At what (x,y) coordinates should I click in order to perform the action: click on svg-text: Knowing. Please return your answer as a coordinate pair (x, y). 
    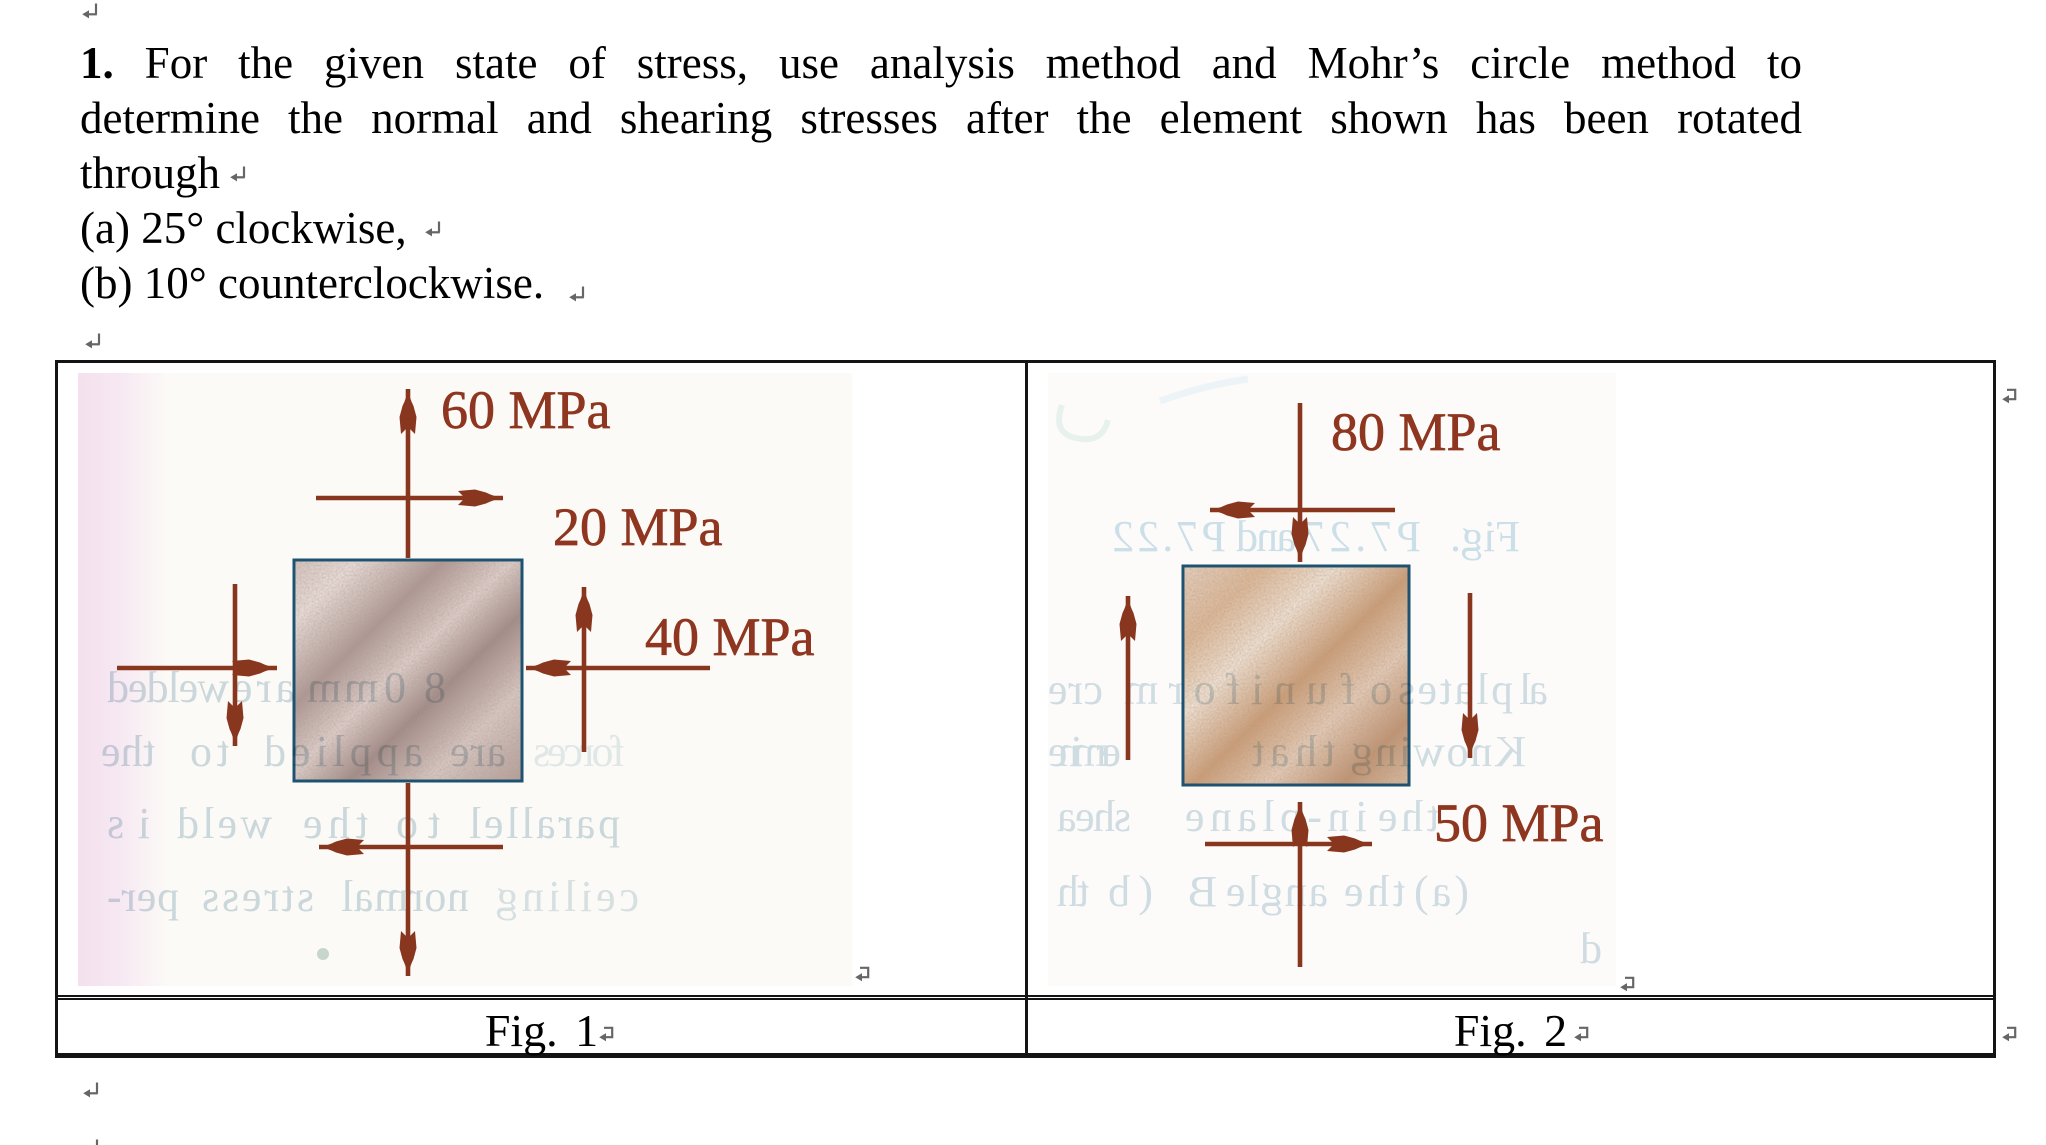
    Looking at the image, I should click on (1438, 751).